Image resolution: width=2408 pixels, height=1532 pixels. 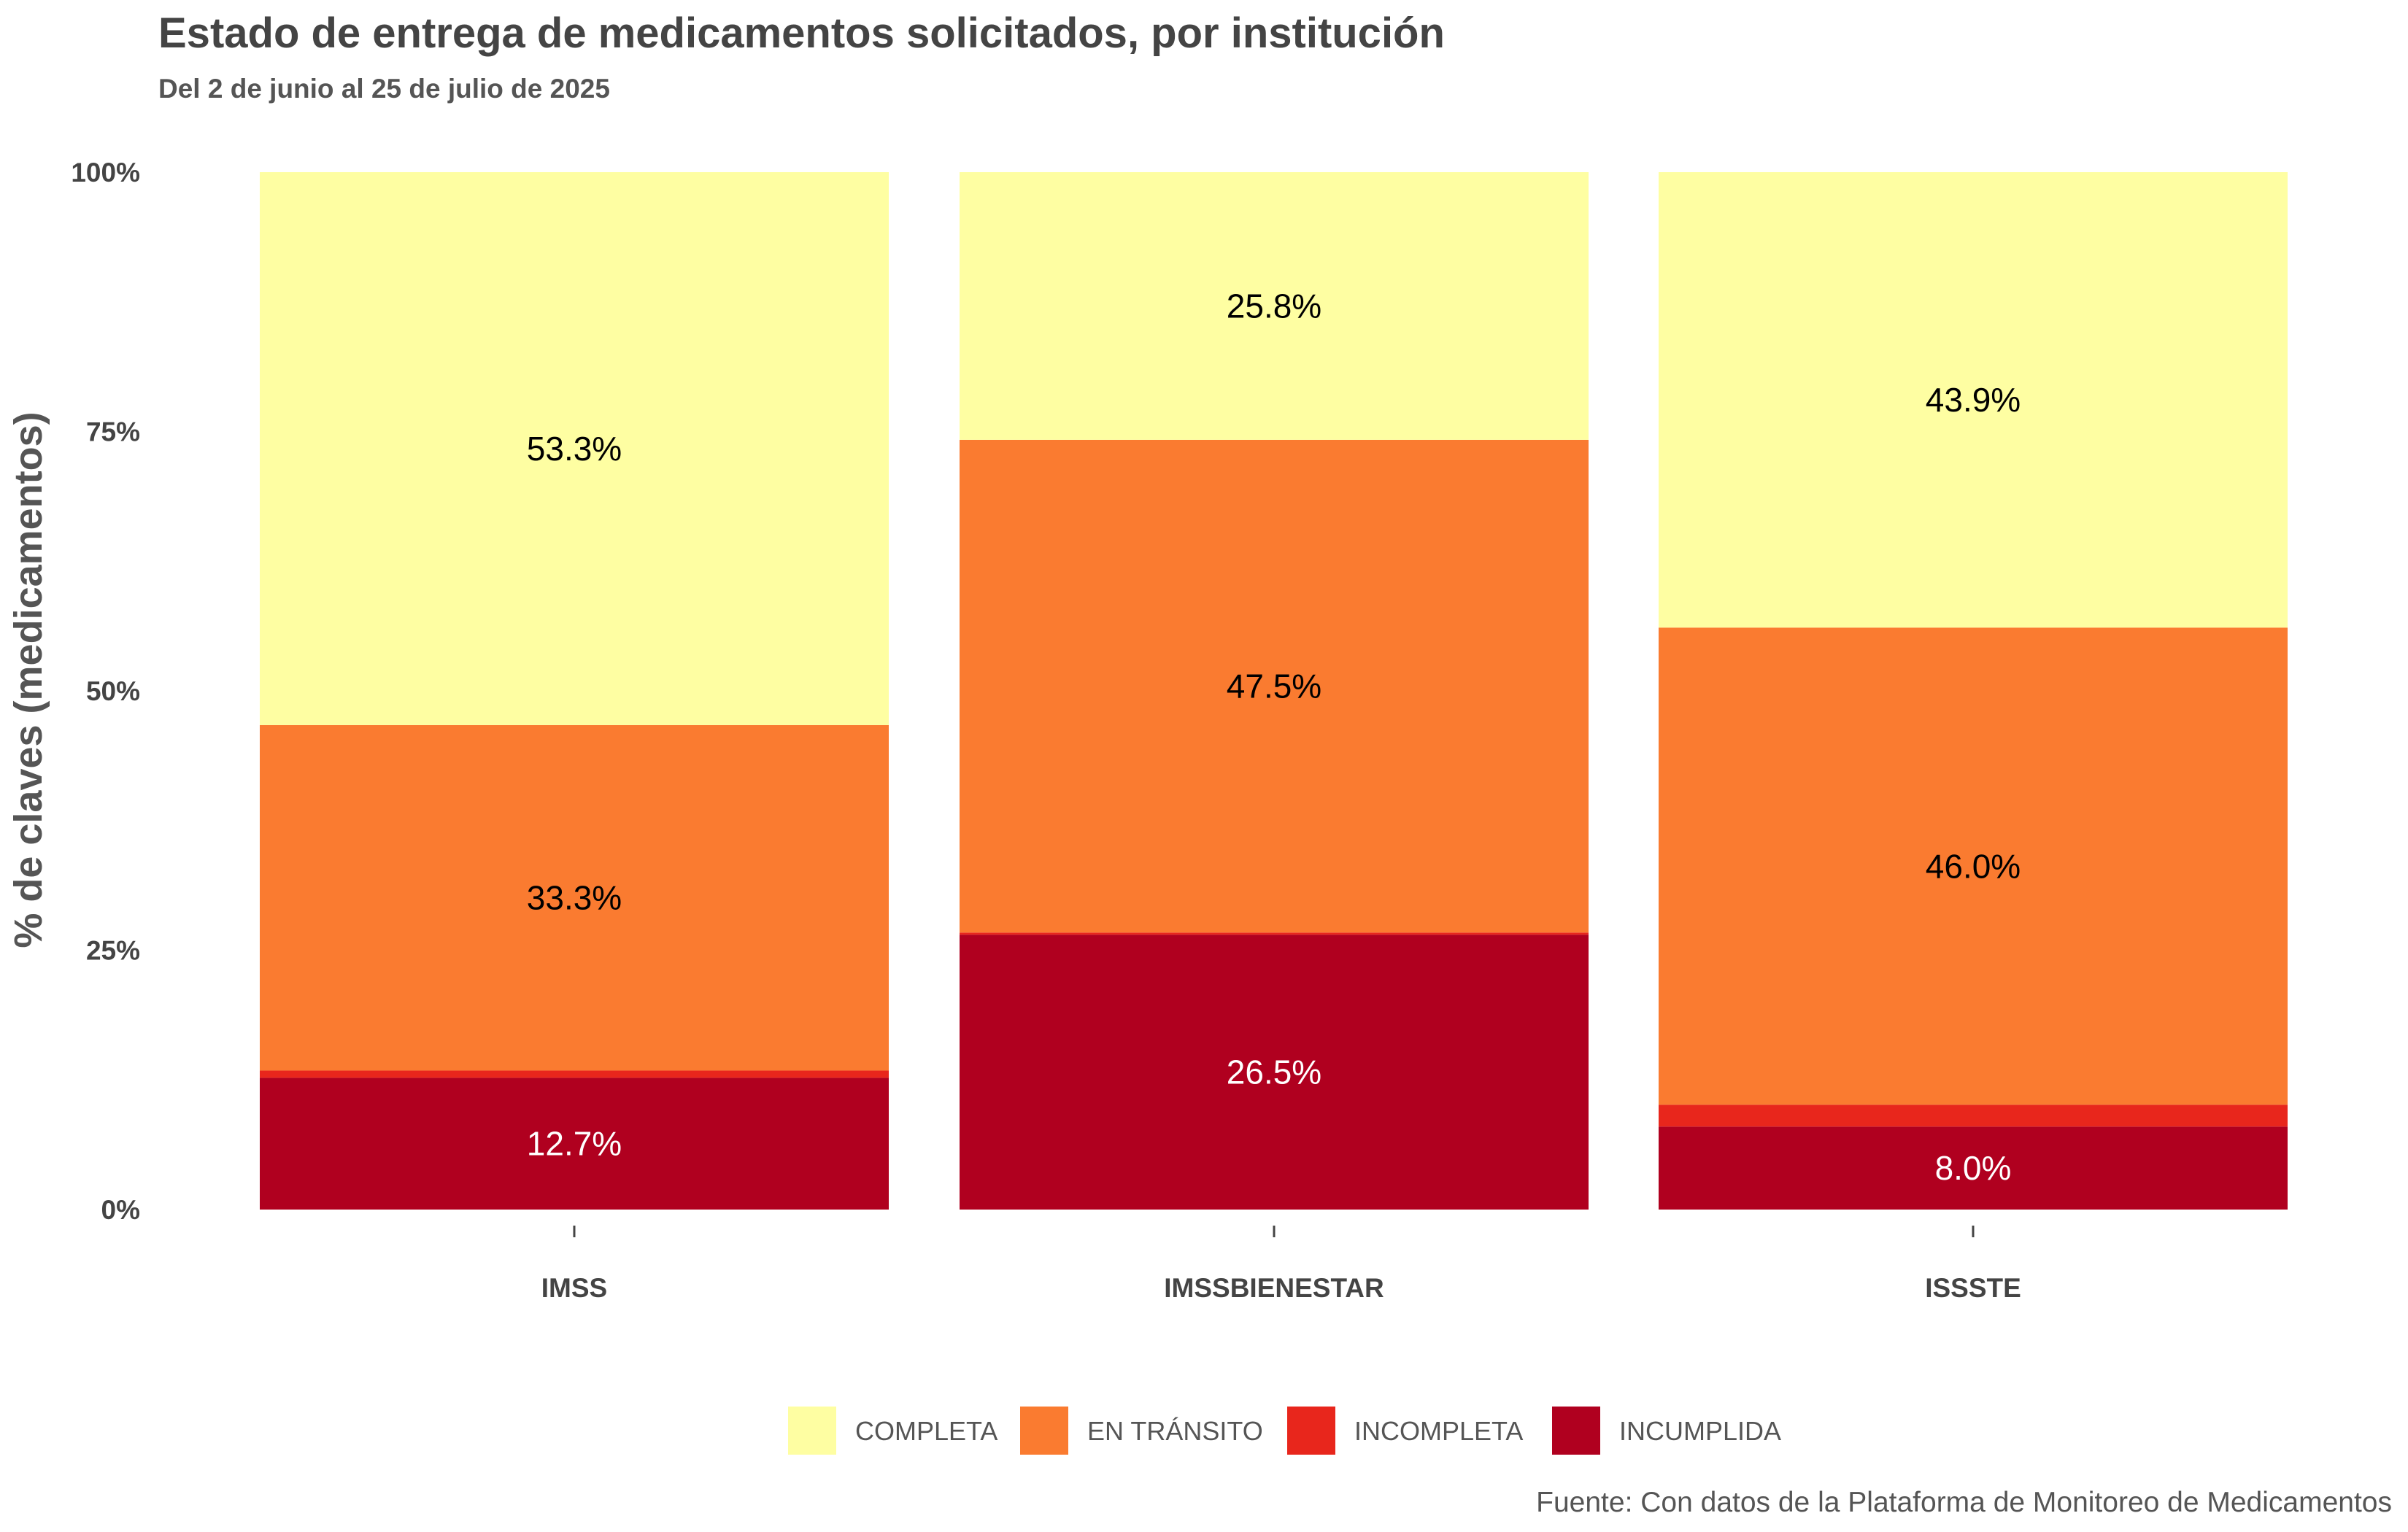 What do you see at coordinates (113, 432) in the screenshot?
I see `y-tick-label: 75%` at bounding box center [113, 432].